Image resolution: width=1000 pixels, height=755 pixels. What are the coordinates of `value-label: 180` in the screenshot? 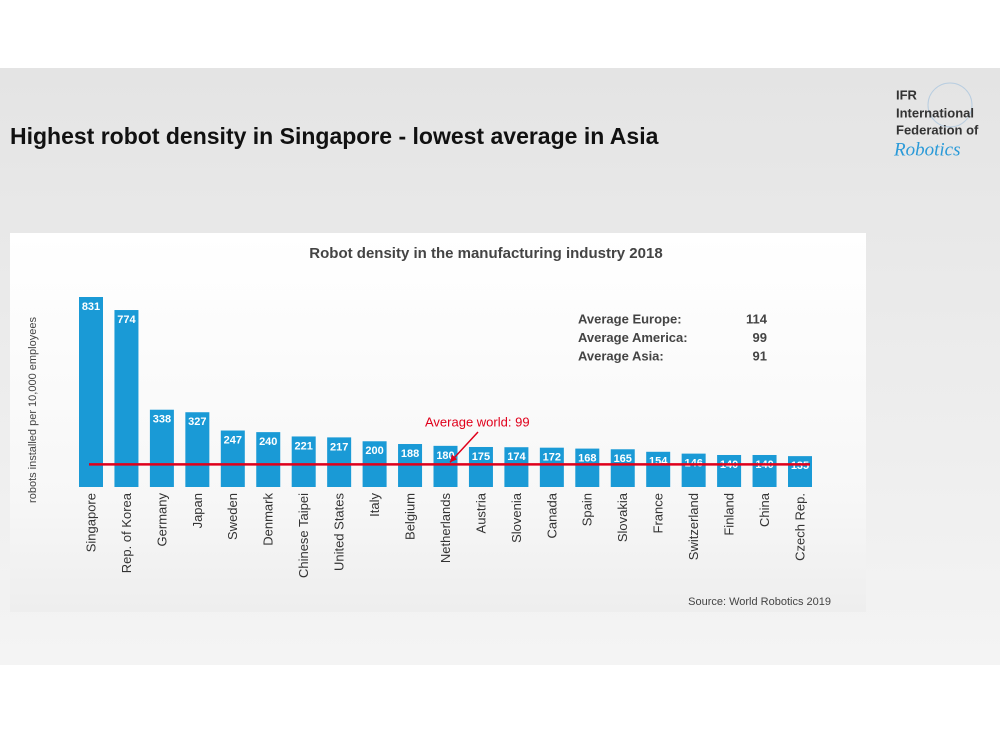 It's located at (445, 456).